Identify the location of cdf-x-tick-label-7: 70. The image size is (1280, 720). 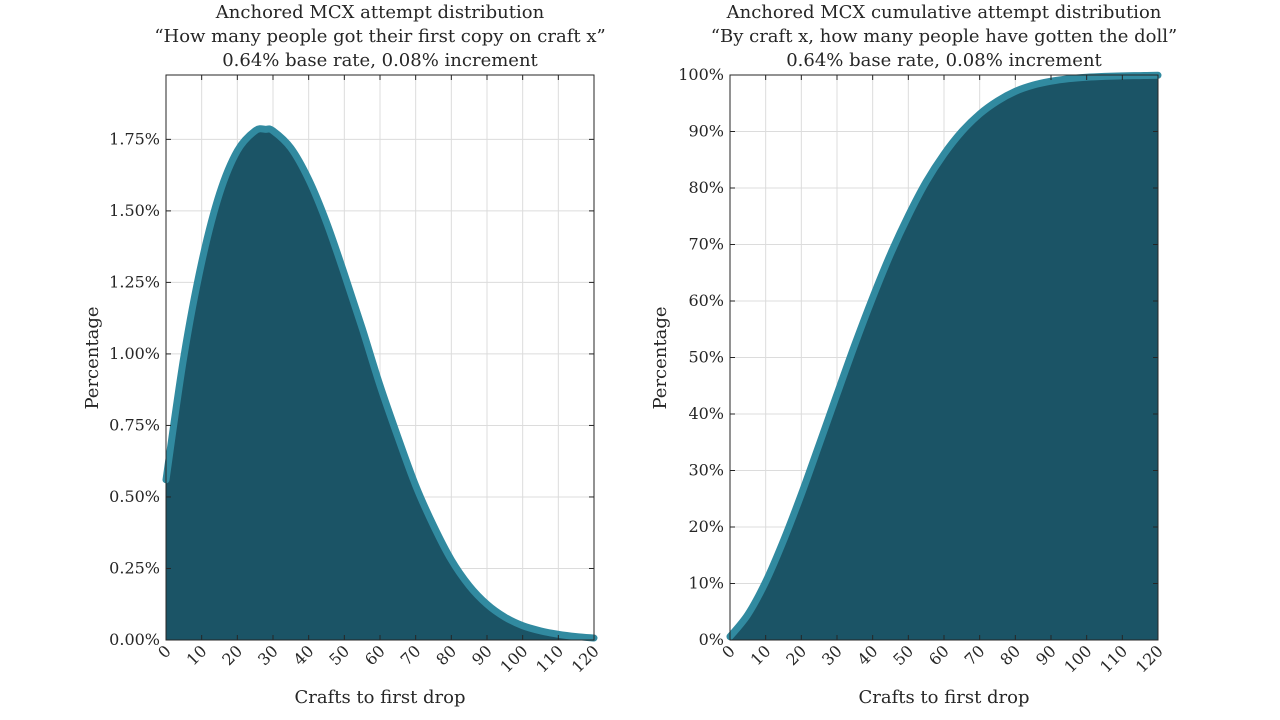
(975, 655).